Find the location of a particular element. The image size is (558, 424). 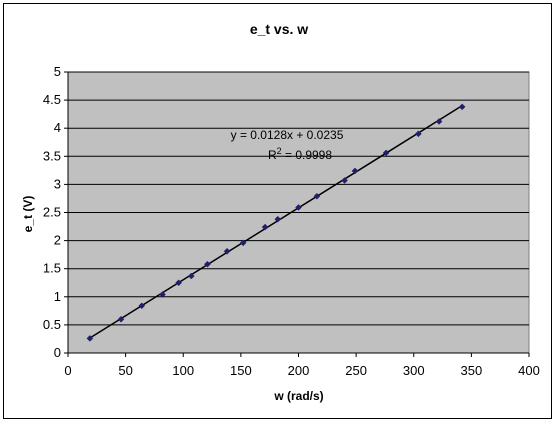

trendline-equation: y = 0.0128x + 0.0235 is located at coordinates (287, 135).